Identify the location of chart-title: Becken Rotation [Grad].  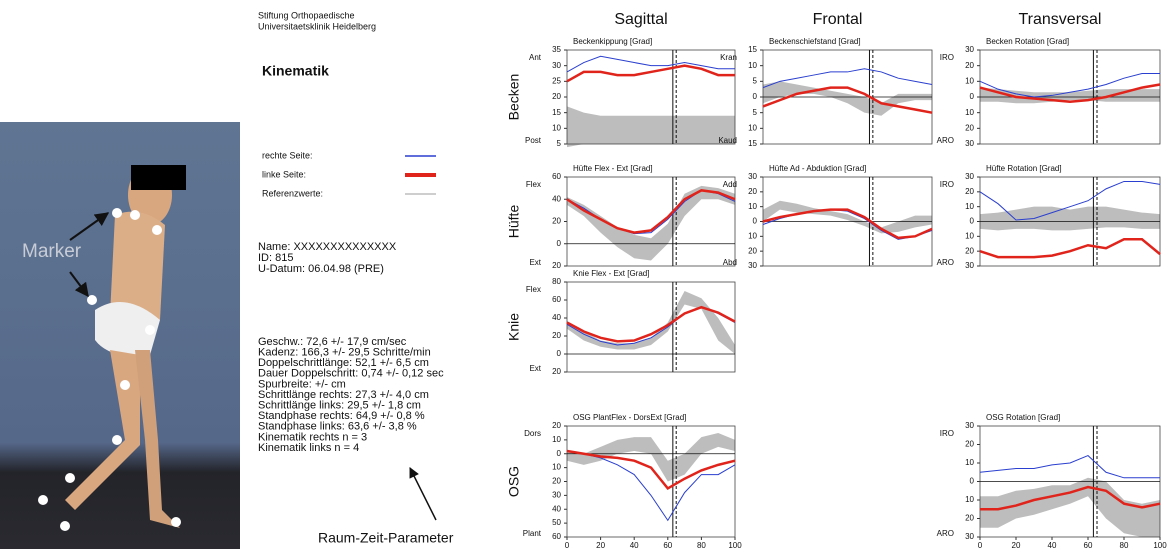
(1027, 41).